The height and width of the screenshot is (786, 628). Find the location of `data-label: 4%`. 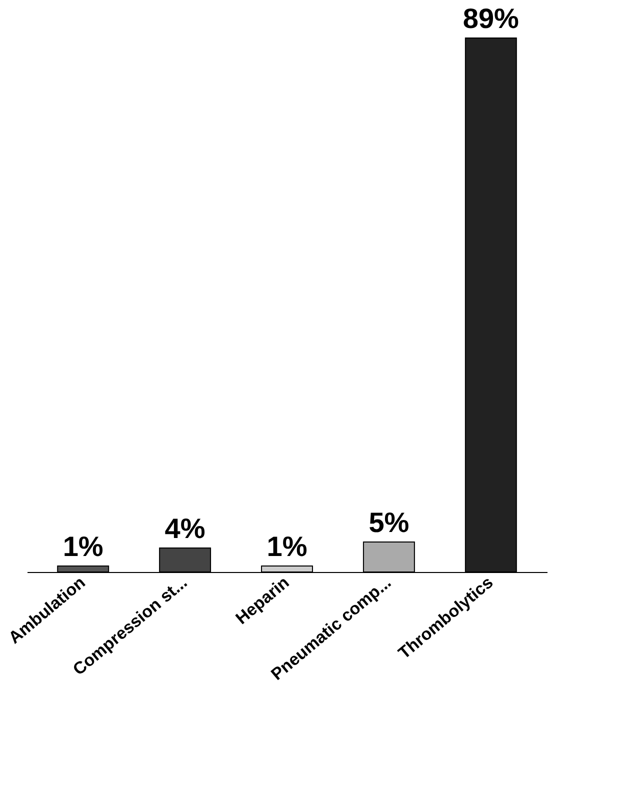

data-label: 4% is located at coordinates (185, 528).